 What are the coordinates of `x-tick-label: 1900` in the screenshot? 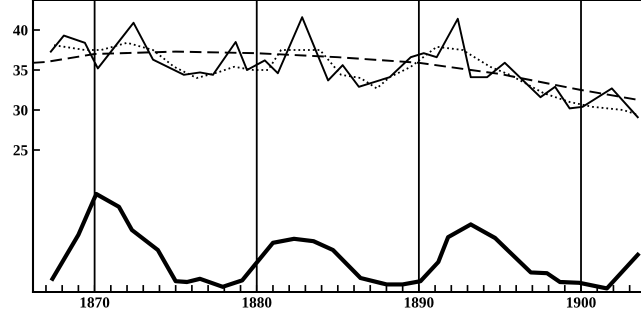 It's located at (581, 302).